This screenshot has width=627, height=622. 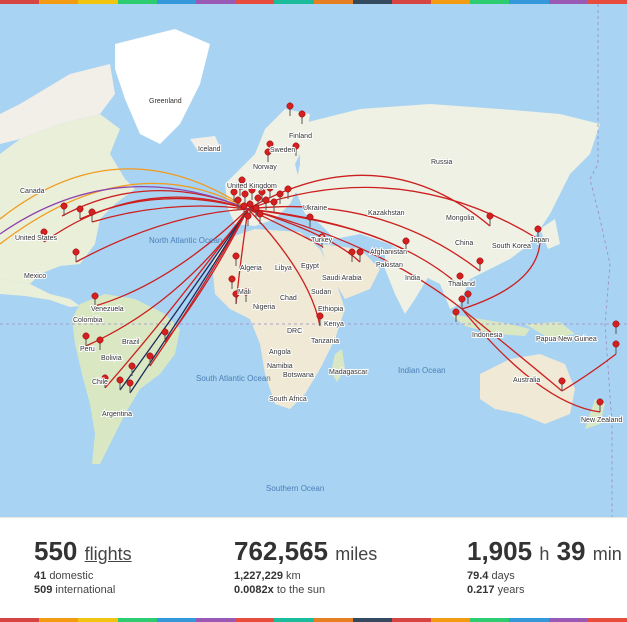 What do you see at coordinates (321, 292) in the screenshot?
I see `label-sudan: Sudan` at bounding box center [321, 292].